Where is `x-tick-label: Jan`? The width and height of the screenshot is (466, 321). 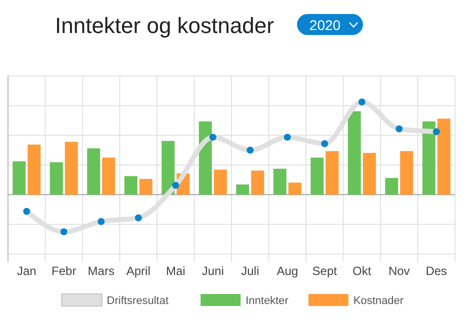 x-tick-label: Jan is located at coordinates (26, 271).